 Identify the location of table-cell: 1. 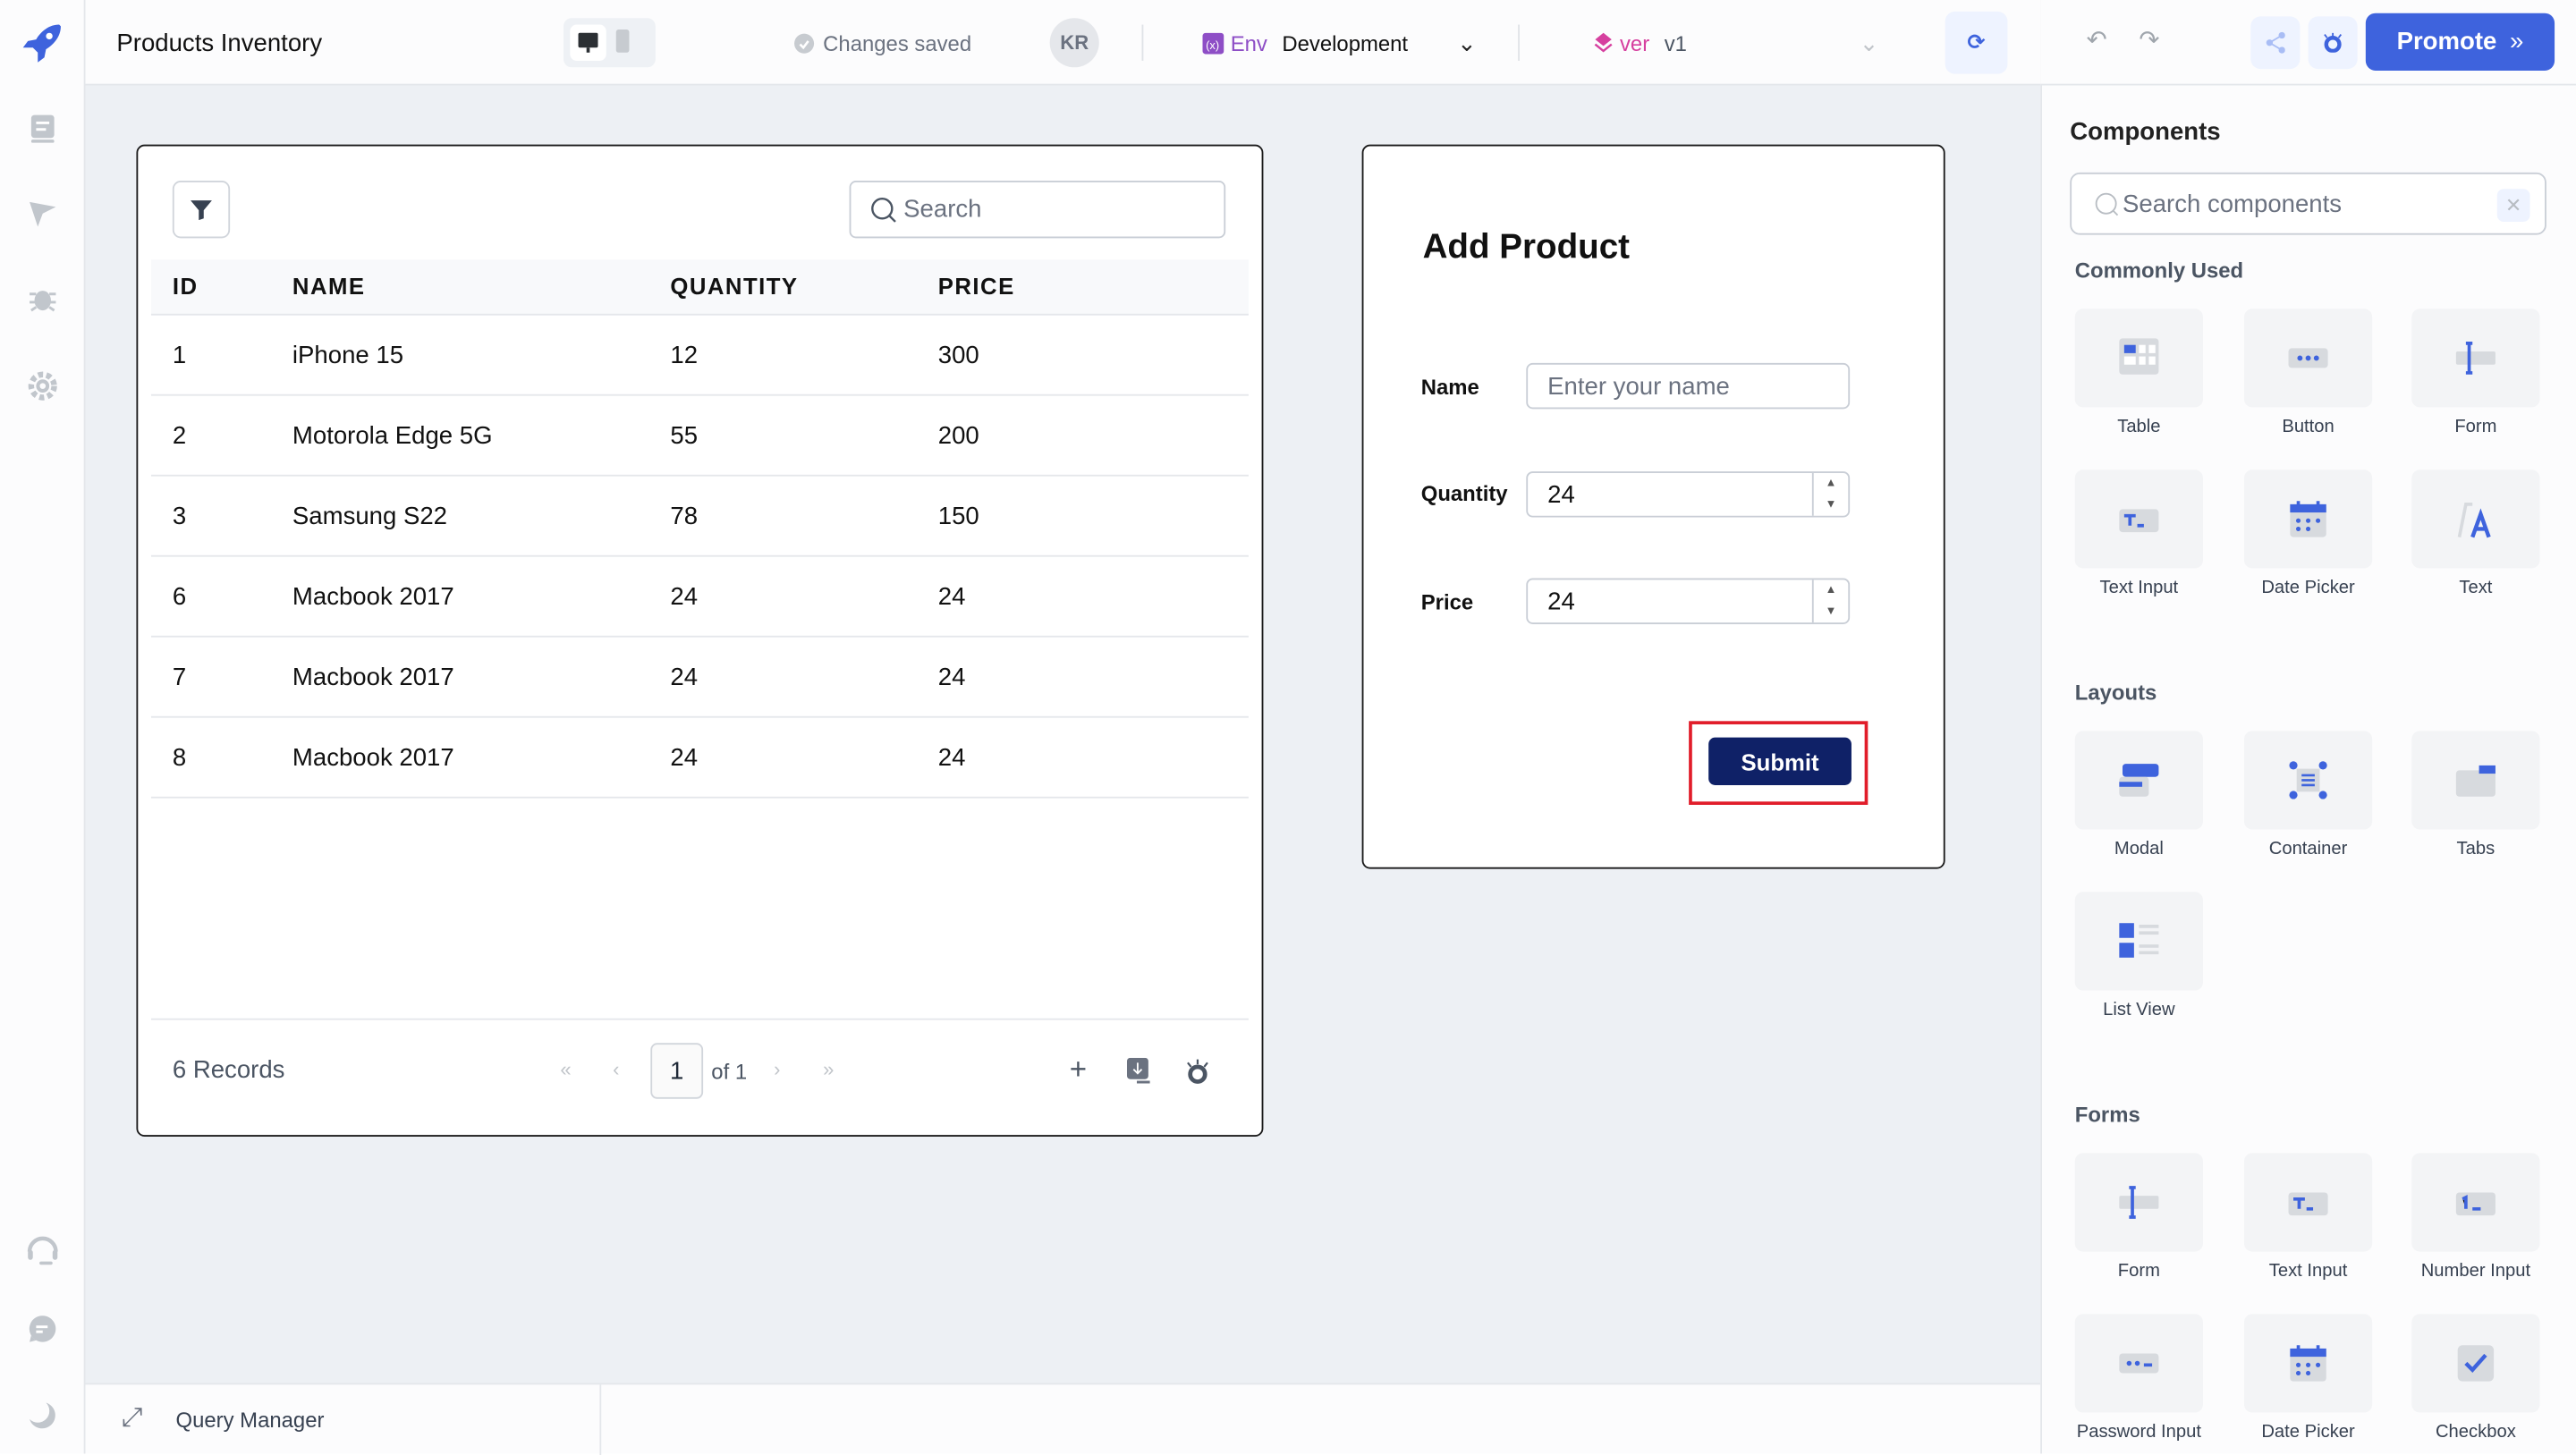
(179, 356).